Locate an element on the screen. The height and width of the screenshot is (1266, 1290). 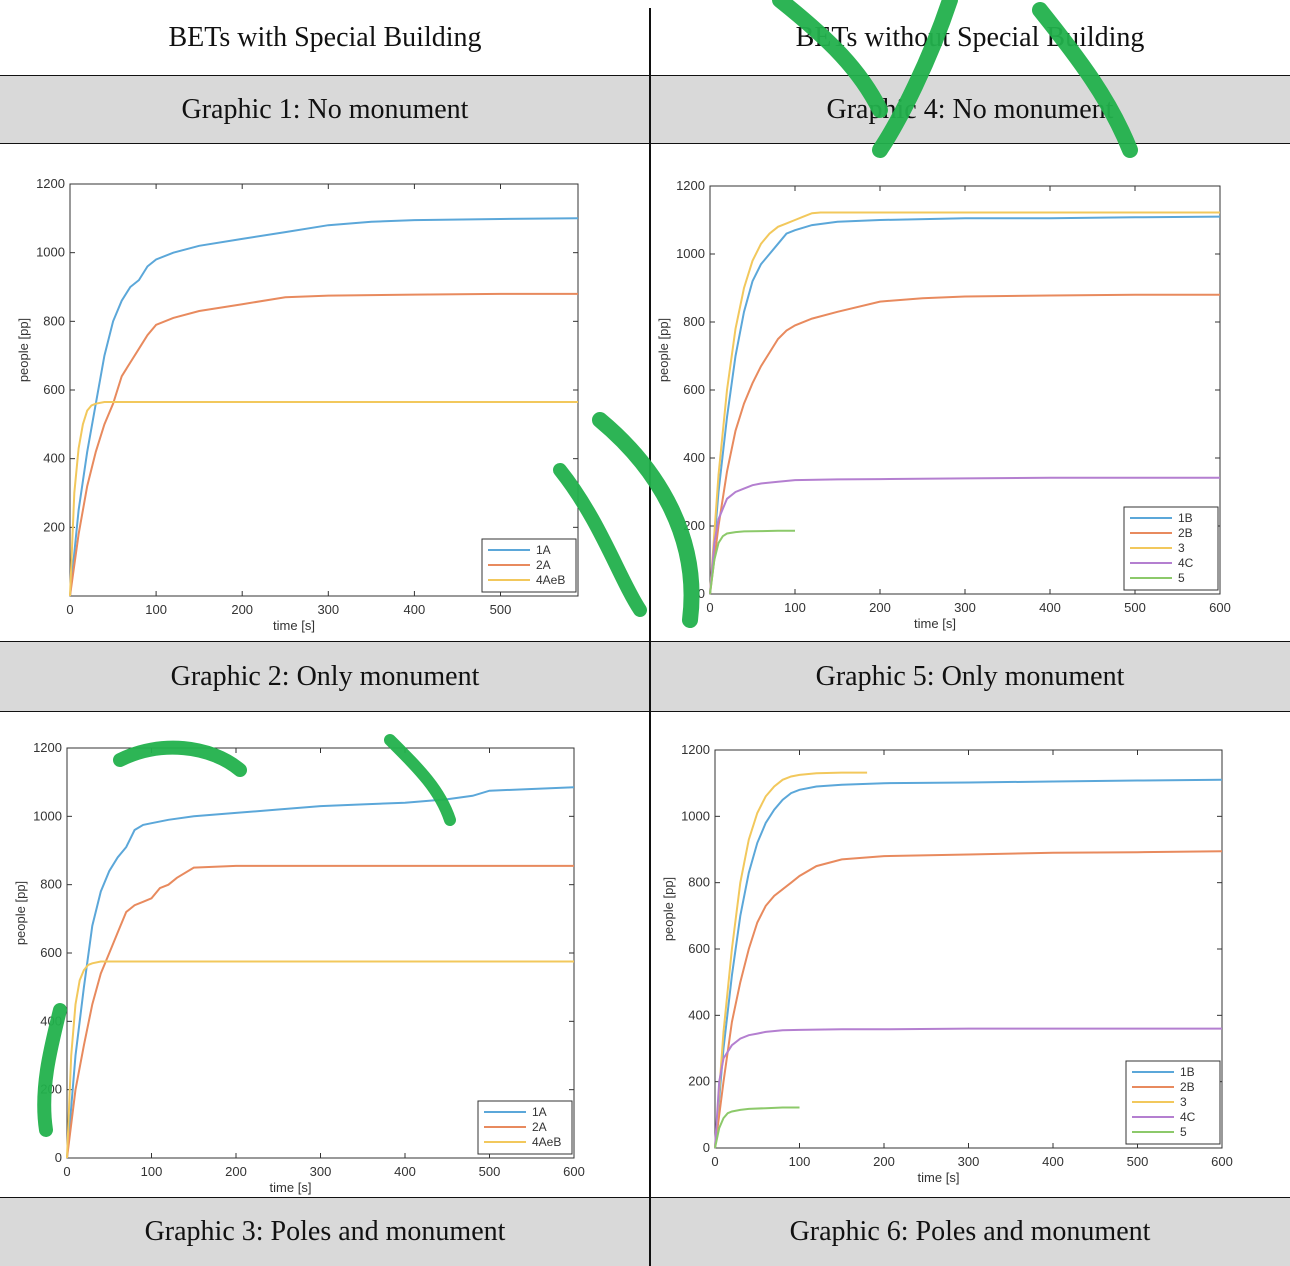
header-right-label: BETs without Special Building is located at coordinates (970, 37).